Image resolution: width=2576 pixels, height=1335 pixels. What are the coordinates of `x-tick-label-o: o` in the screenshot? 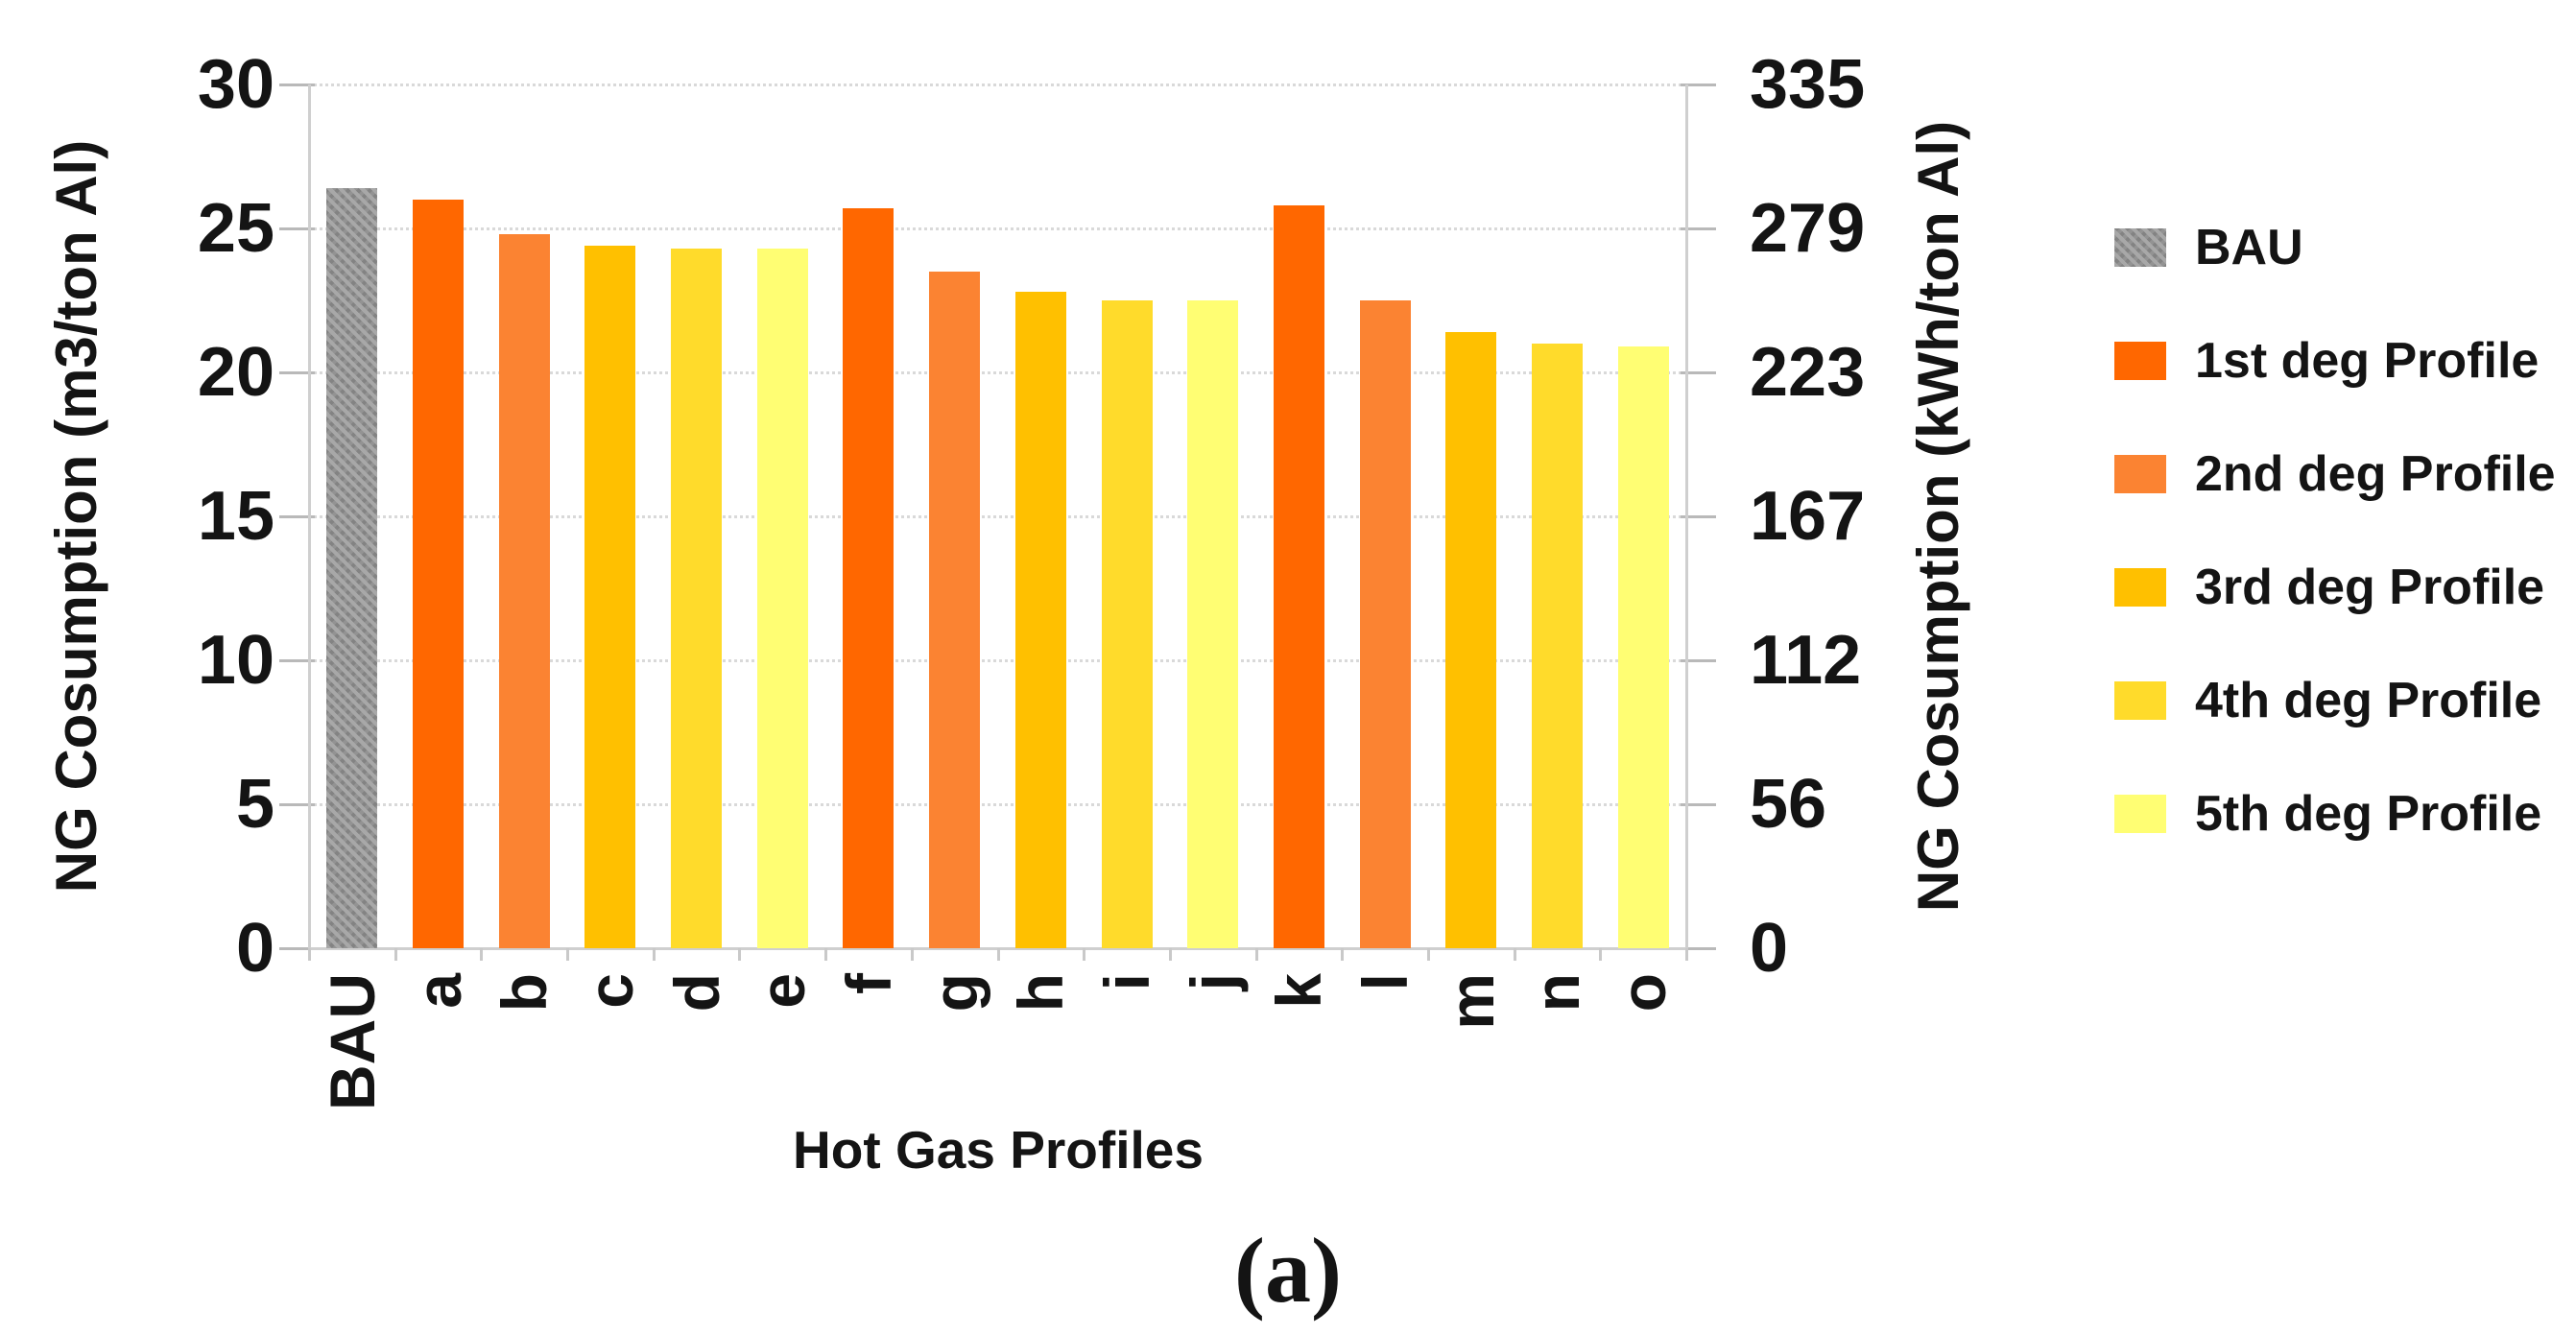 It's located at (1644, 993).